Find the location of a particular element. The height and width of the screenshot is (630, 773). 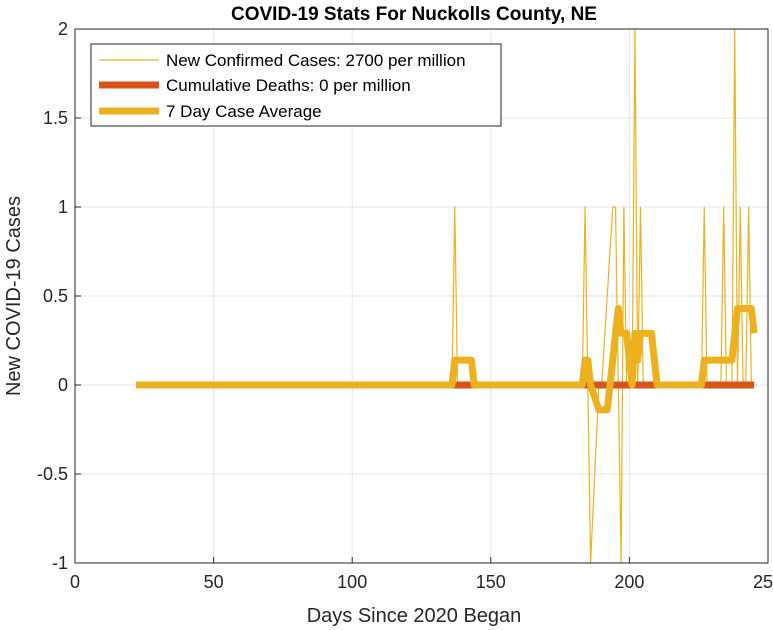

legend-box is located at coordinates (296, 85).